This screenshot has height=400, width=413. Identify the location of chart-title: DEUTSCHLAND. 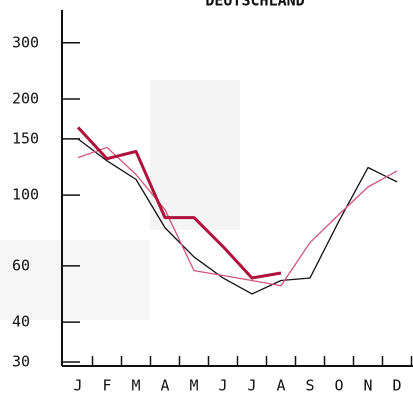
(254, 5).